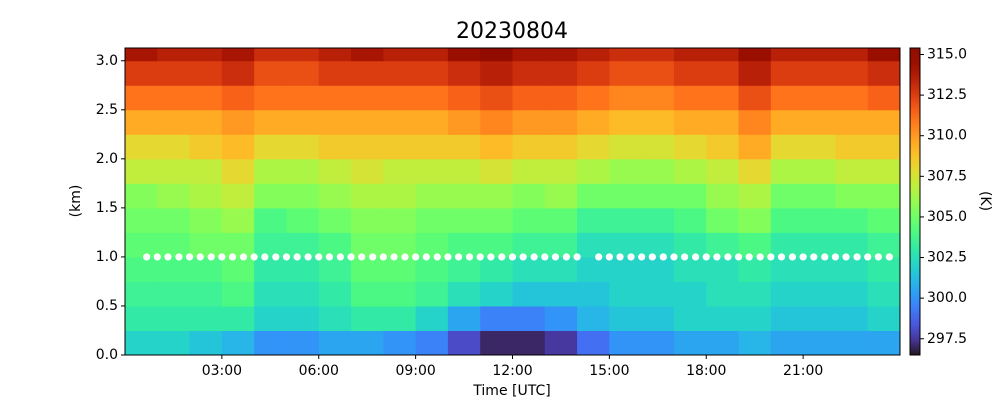 Image resolution: width=1000 pixels, height=400 pixels. Describe the element at coordinates (222, 371) in the screenshot. I see `x-tick-label: 03:00` at that location.